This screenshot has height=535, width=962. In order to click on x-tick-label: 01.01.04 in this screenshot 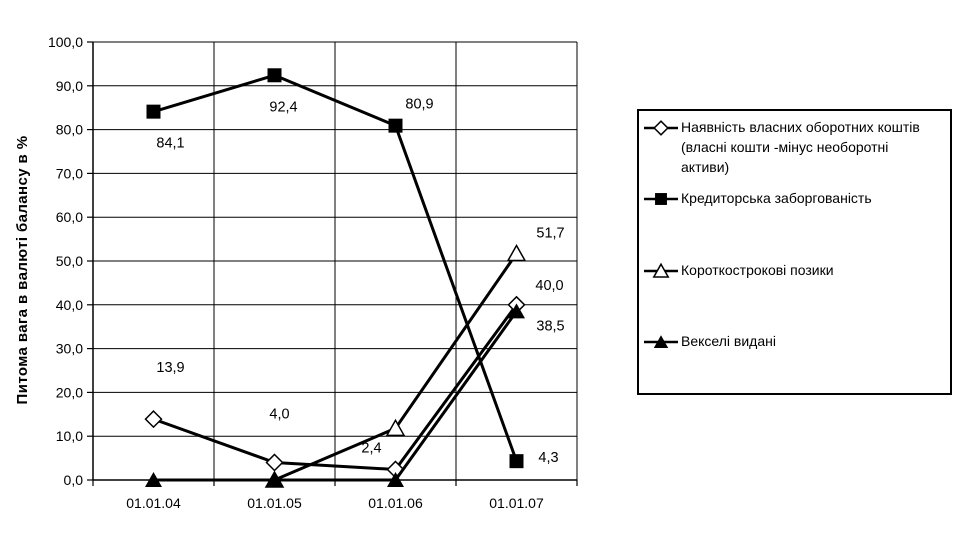, I will do `click(153, 503)`.